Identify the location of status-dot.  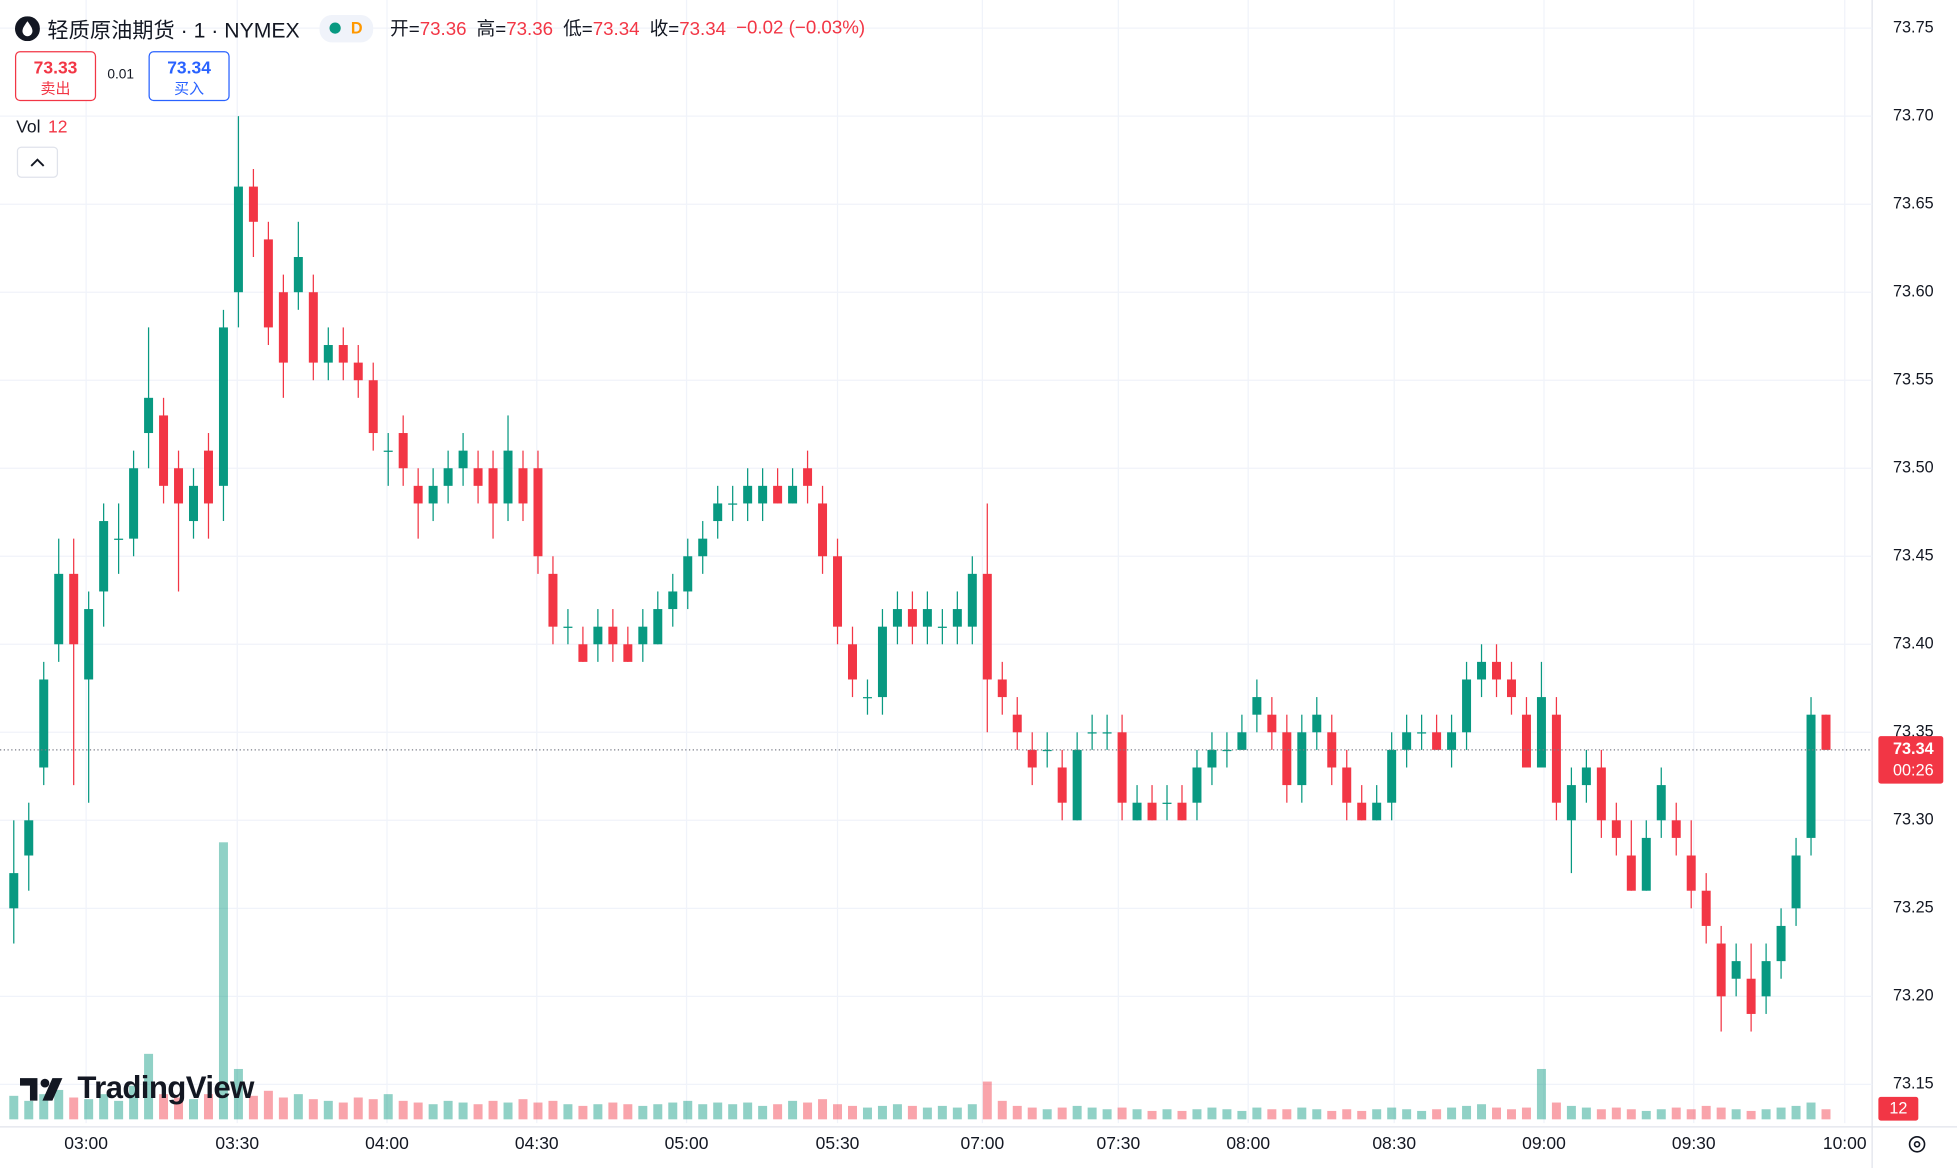
(335, 28).